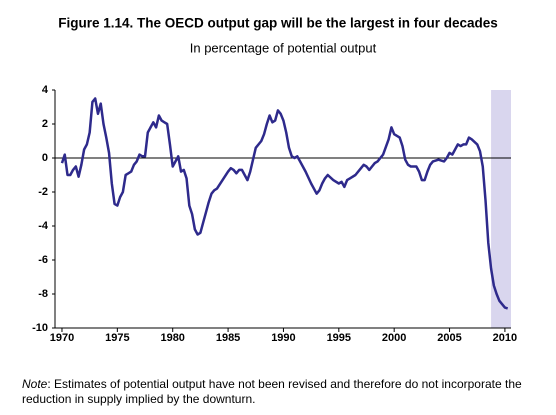 This screenshot has width=556, height=415. What do you see at coordinates (40, 328) in the screenshot?
I see `y-tick-label: -10` at bounding box center [40, 328].